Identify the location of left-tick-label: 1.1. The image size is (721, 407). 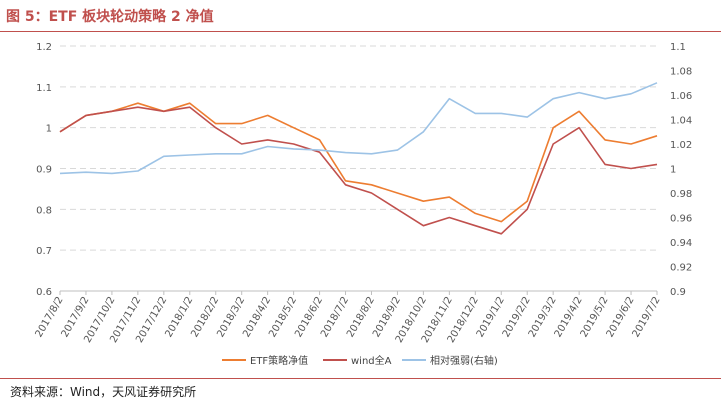
(44, 88).